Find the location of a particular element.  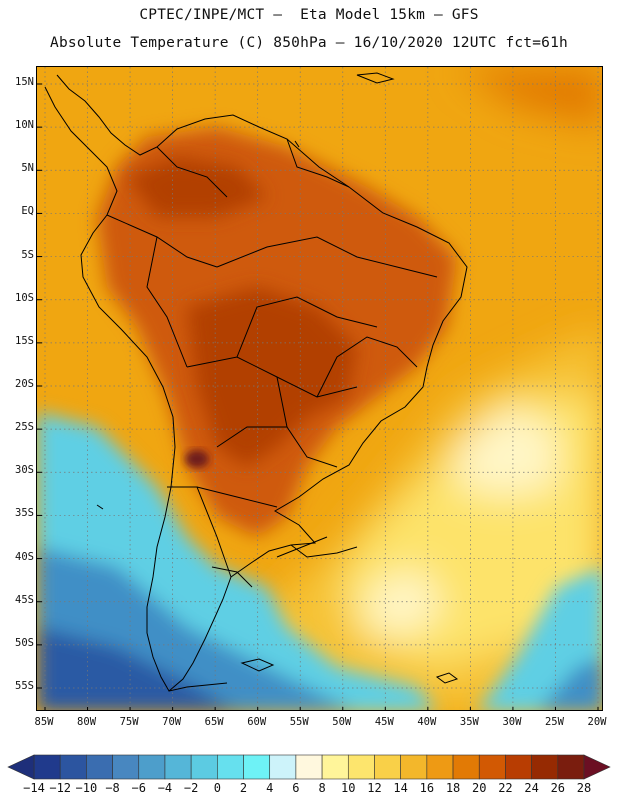

colorbar-right-arrow is located at coordinates (597, 767).